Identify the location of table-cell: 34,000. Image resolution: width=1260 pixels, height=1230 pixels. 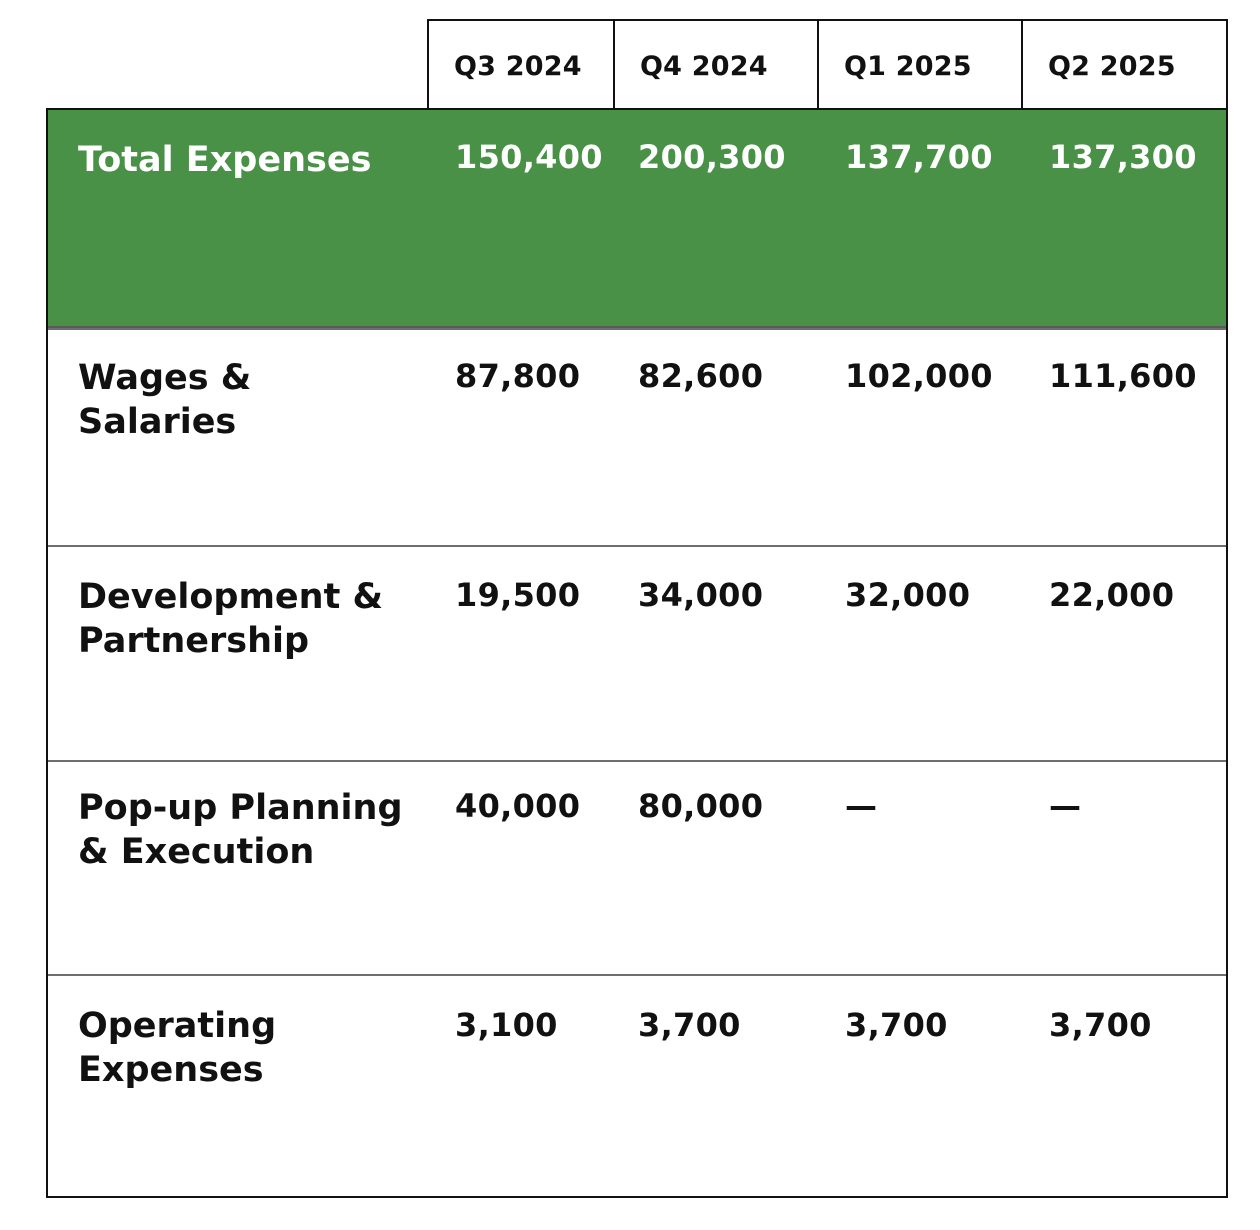
(701, 595).